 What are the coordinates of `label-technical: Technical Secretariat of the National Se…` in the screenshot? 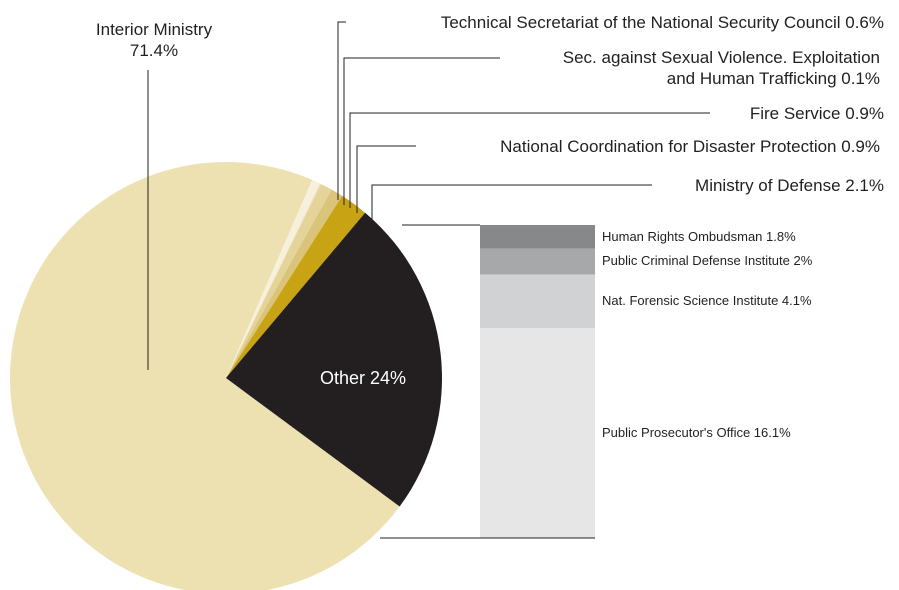 It's located at (662, 22).